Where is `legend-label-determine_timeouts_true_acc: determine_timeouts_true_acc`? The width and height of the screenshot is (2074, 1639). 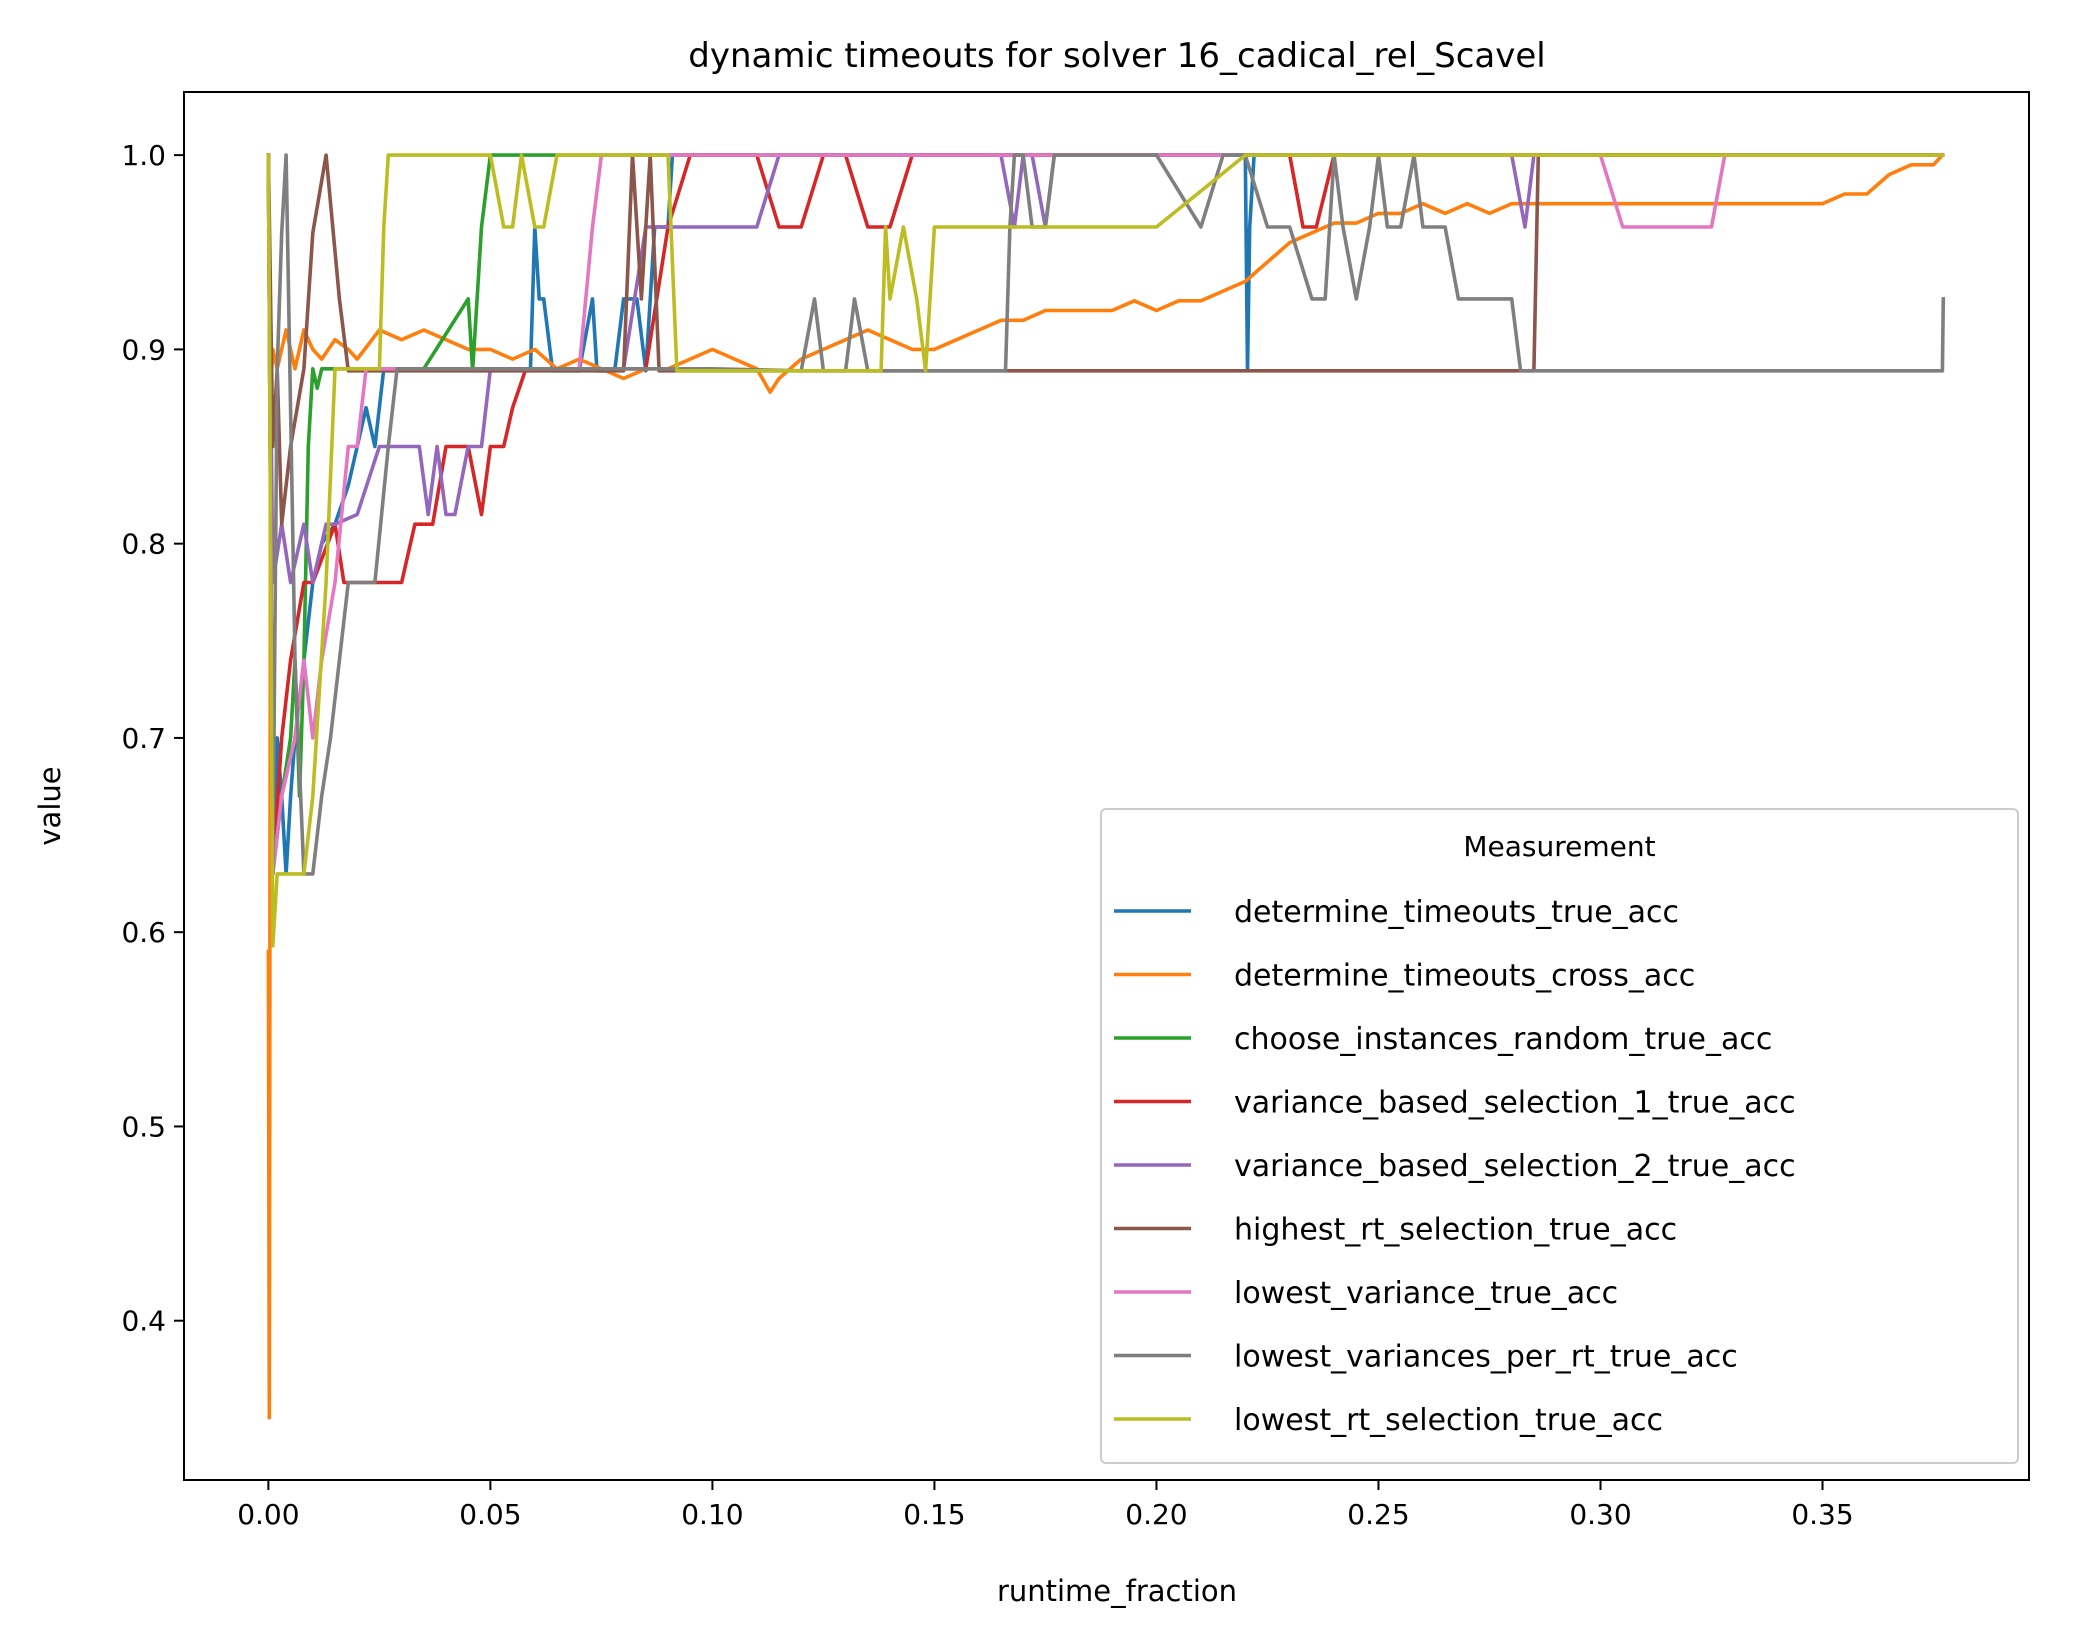 legend-label-determine_timeouts_true_acc: determine_timeouts_true_acc is located at coordinates (1456, 912).